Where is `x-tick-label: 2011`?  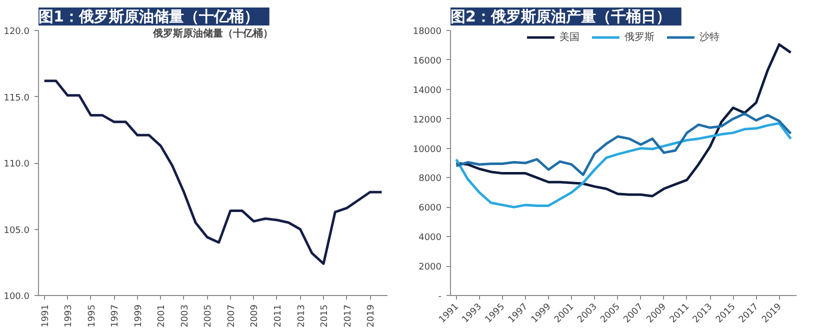
x-tick-label: 2011 is located at coordinates (278, 316).